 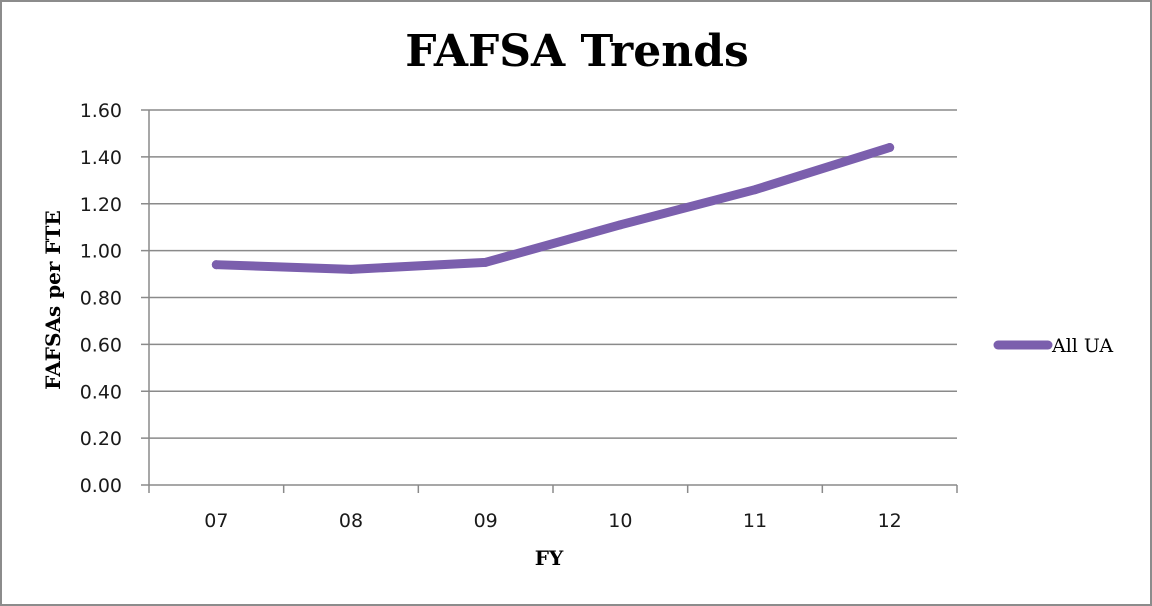 I want to click on legend: All UA, so click(x=1053, y=346).